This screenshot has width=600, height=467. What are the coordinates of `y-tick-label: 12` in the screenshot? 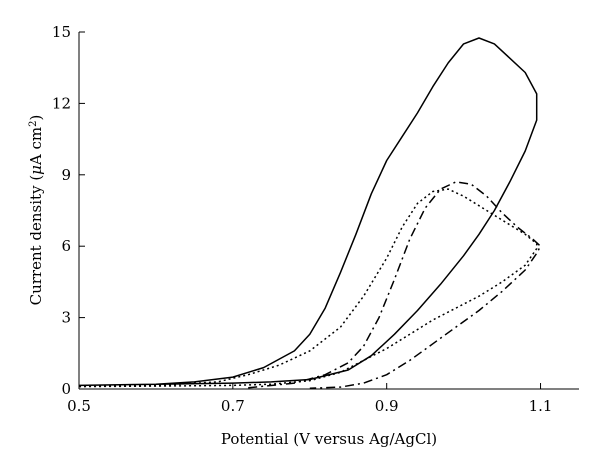 It's located at (61, 103).